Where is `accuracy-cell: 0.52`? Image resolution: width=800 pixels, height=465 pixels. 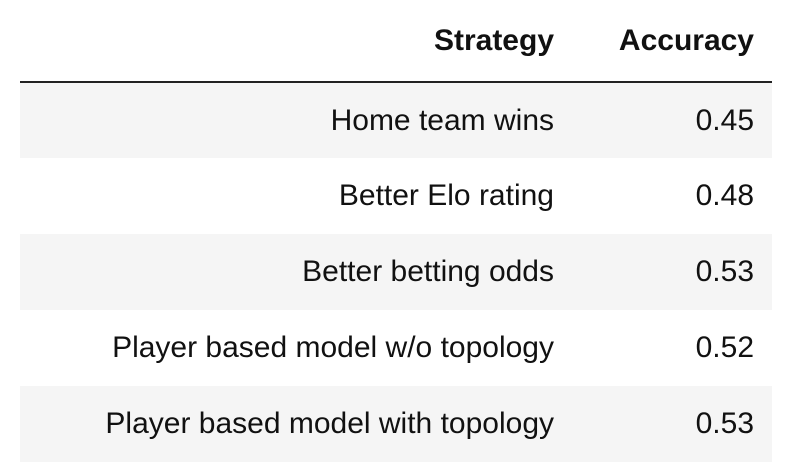 accuracy-cell: 0.52 is located at coordinates (672, 348).